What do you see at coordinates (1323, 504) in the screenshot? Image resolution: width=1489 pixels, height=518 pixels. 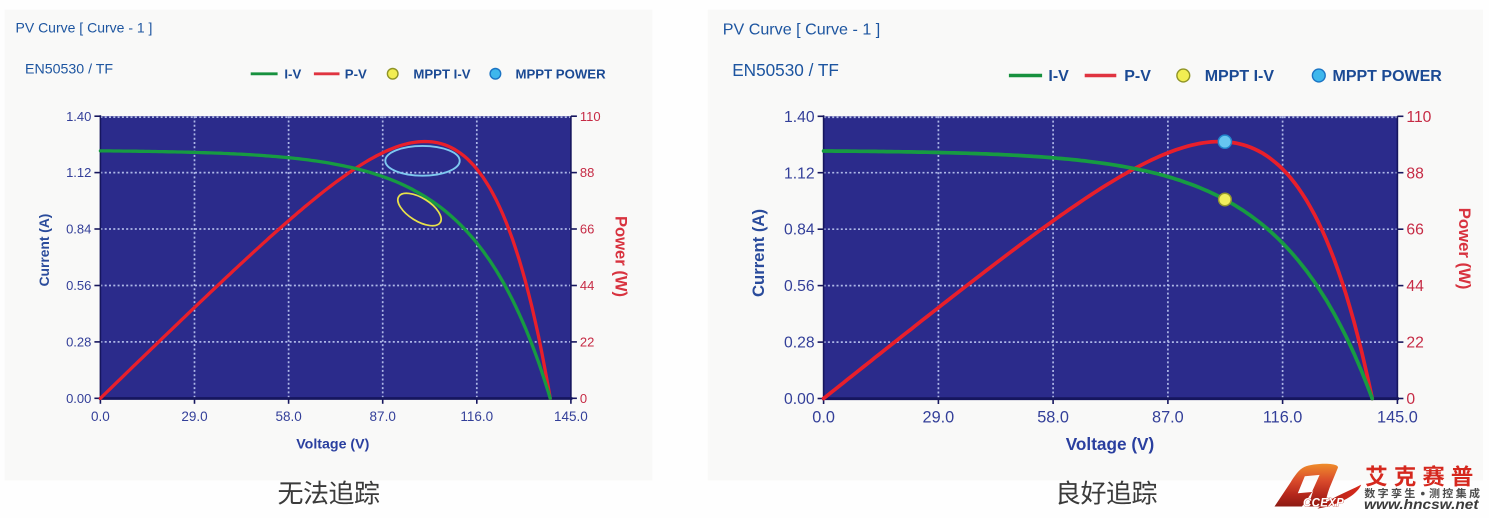 I see `svg-text: CCEXP` at bounding box center [1323, 504].